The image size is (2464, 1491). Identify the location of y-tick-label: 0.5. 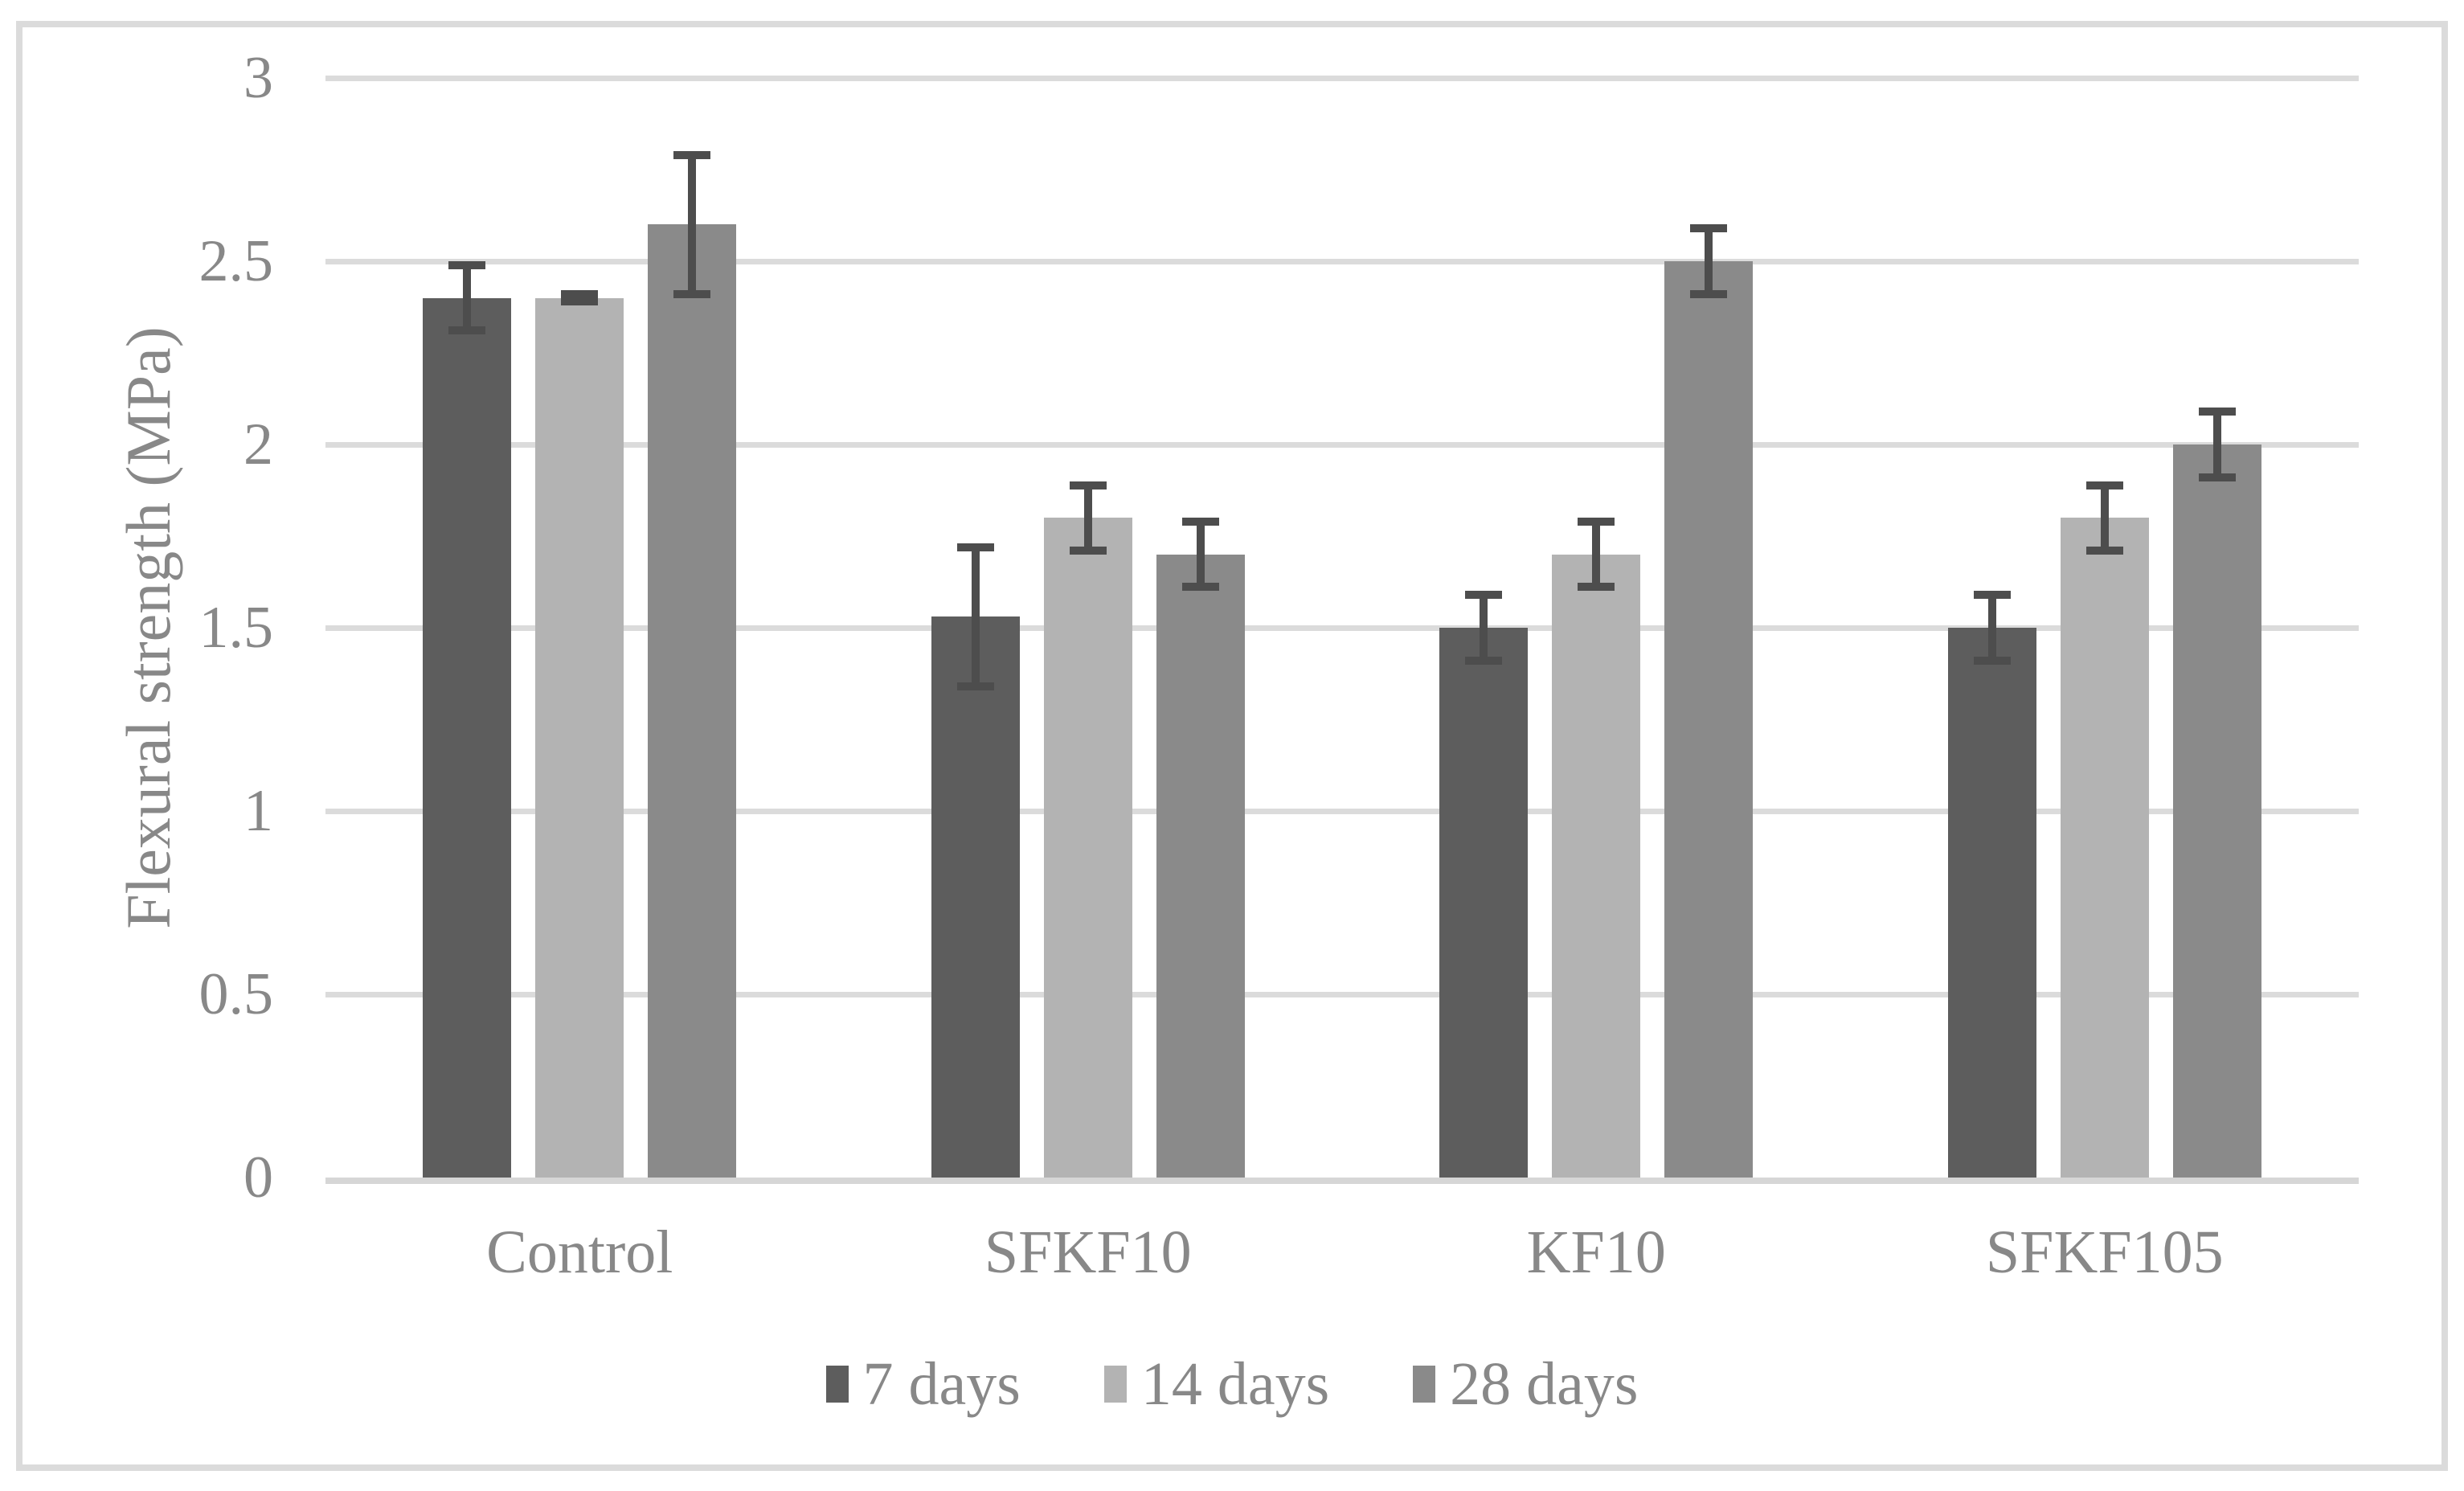
(236, 994).